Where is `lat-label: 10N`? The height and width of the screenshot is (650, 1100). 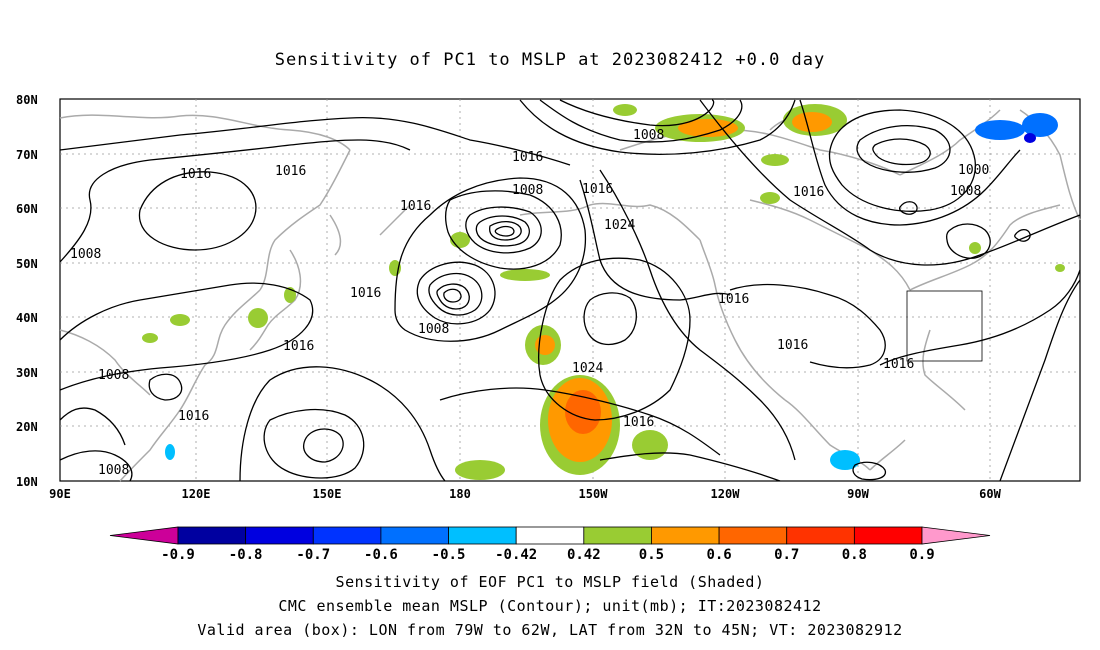 lat-label: 10N is located at coordinates (27, 482).